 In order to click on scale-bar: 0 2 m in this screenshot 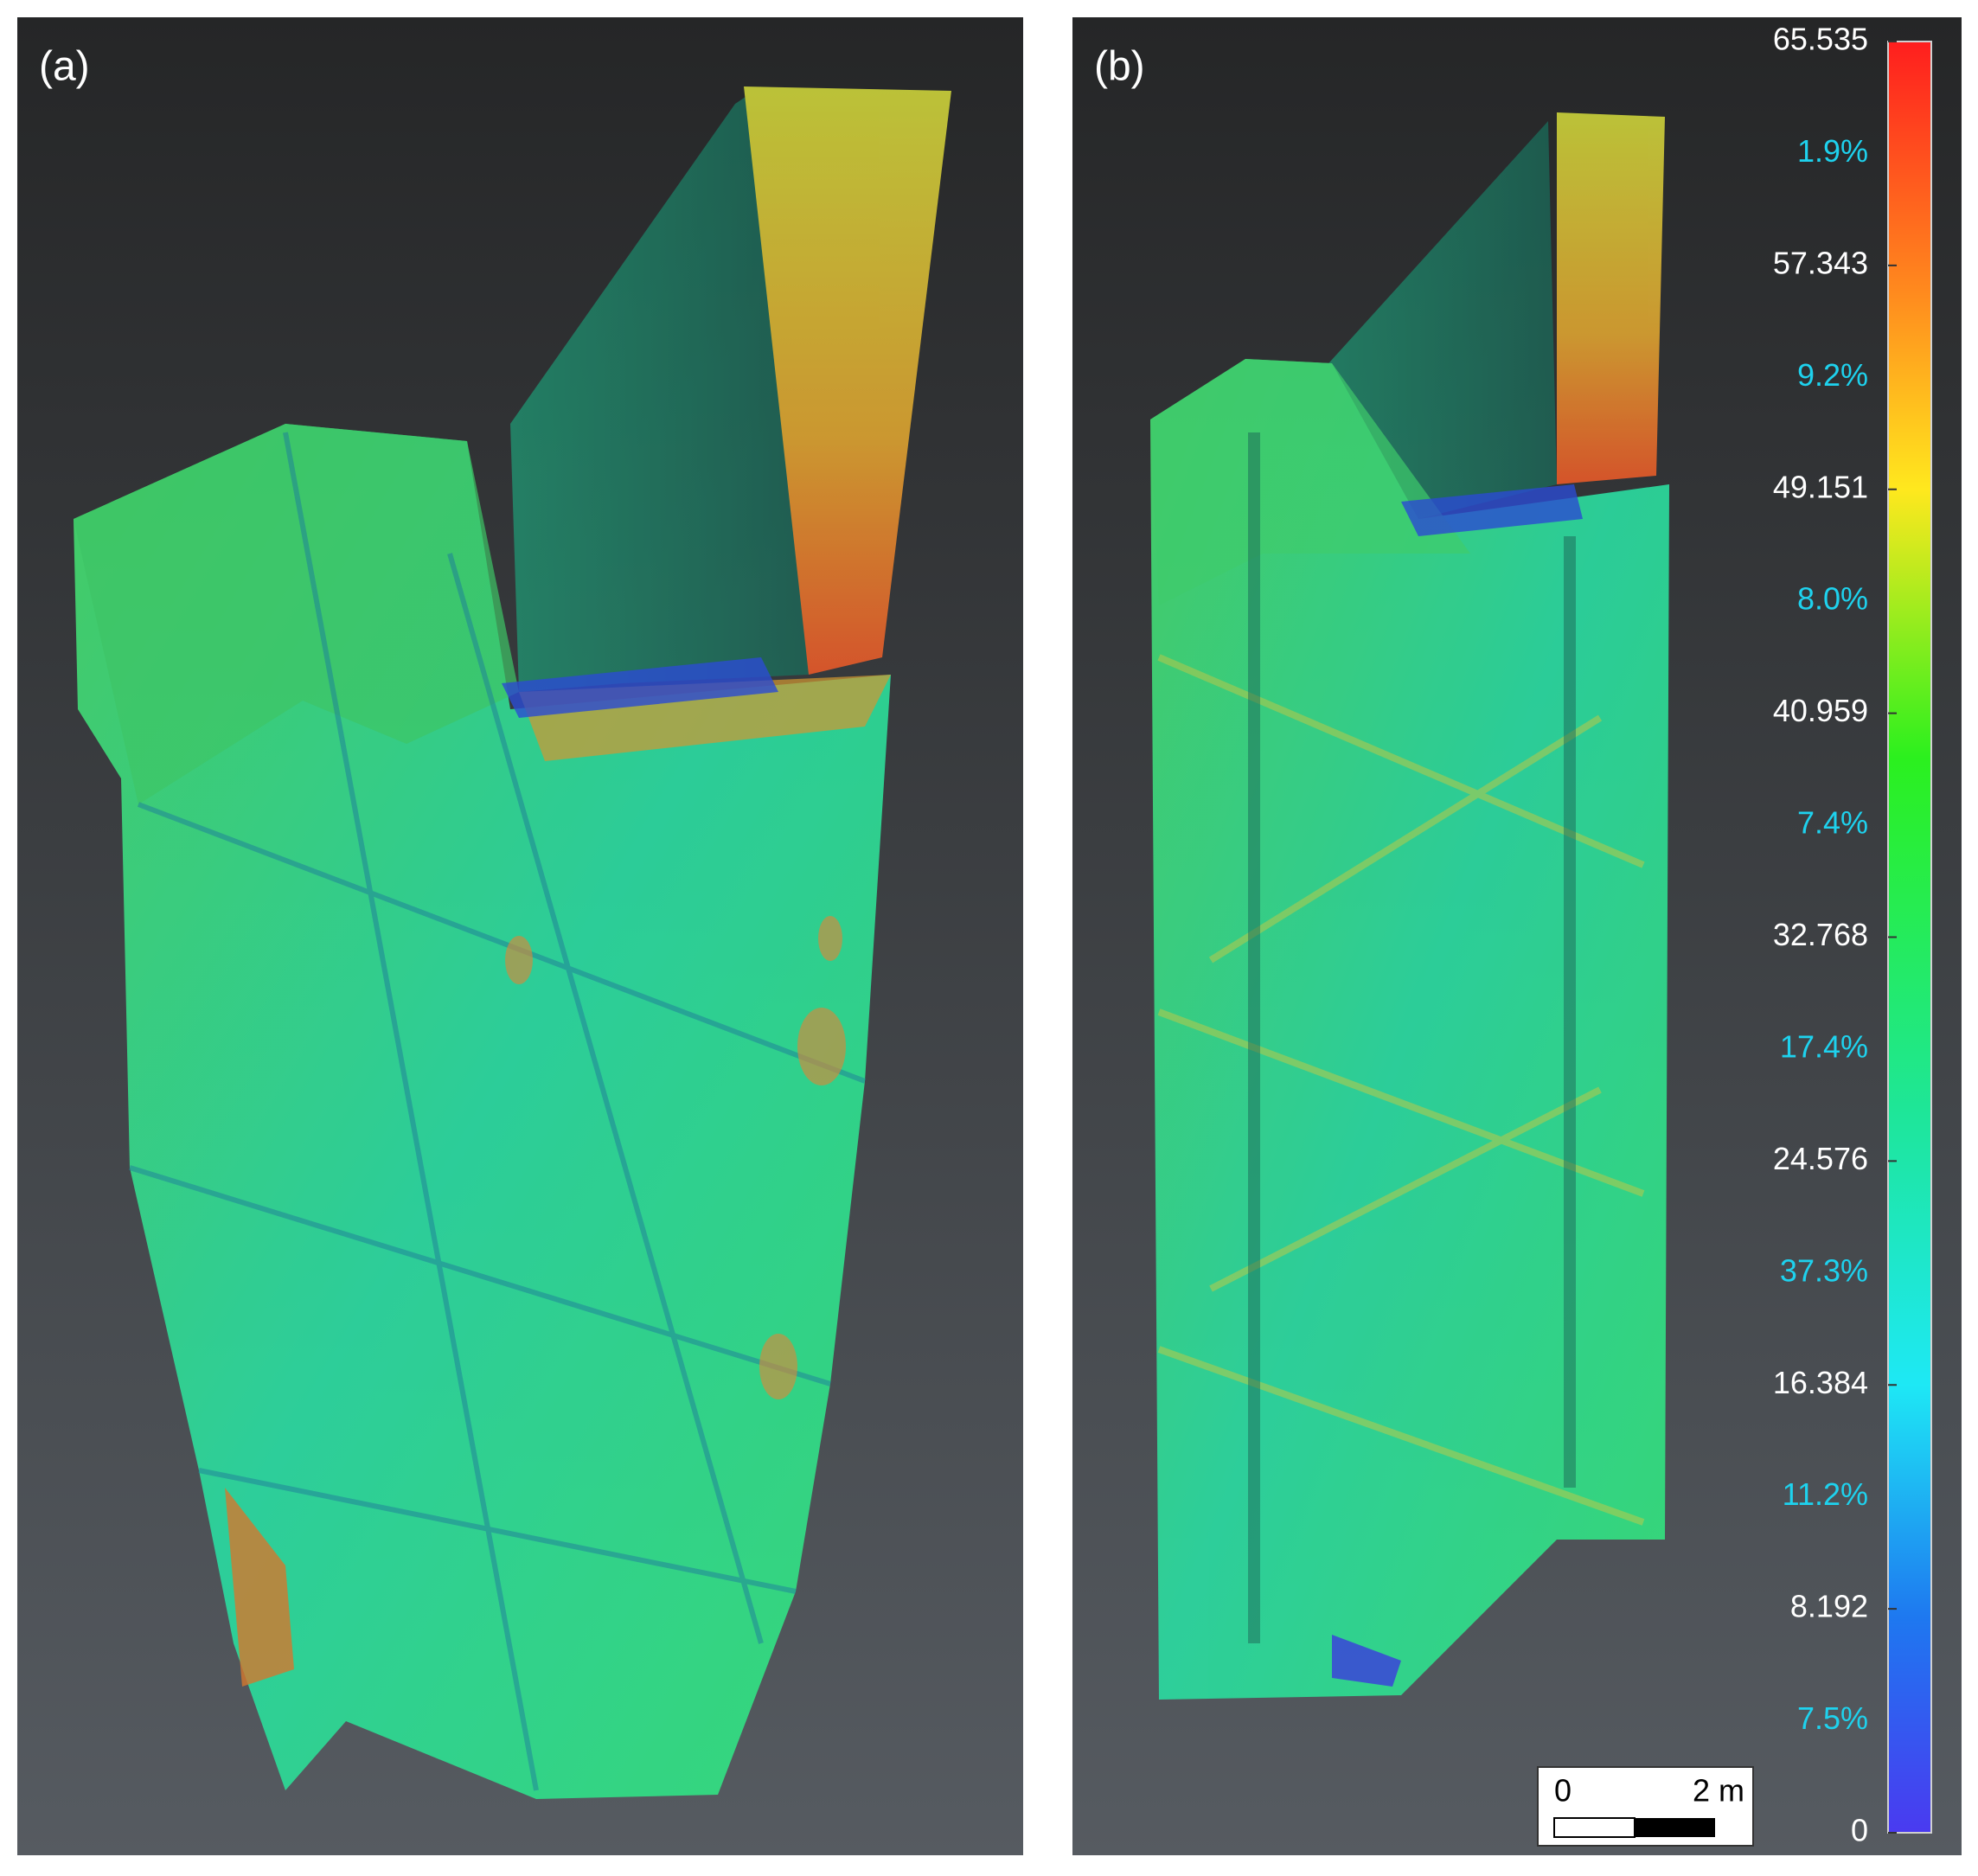, I will do `click(1646, 1807)`.